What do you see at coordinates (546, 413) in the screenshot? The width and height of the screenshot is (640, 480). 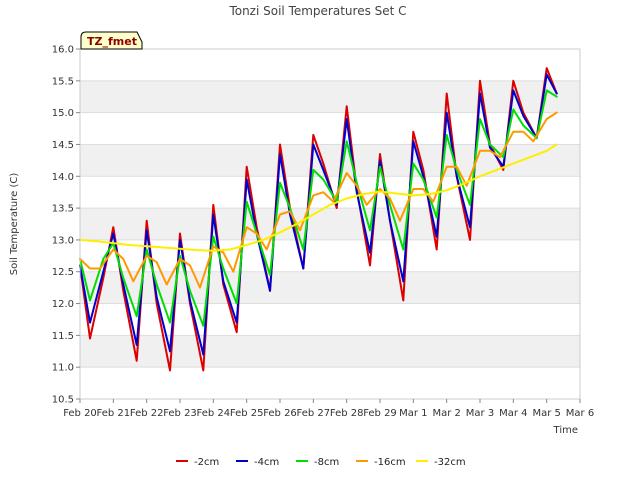 I see `x-tick-label: Mar 5` at bounding box center [546, 413].